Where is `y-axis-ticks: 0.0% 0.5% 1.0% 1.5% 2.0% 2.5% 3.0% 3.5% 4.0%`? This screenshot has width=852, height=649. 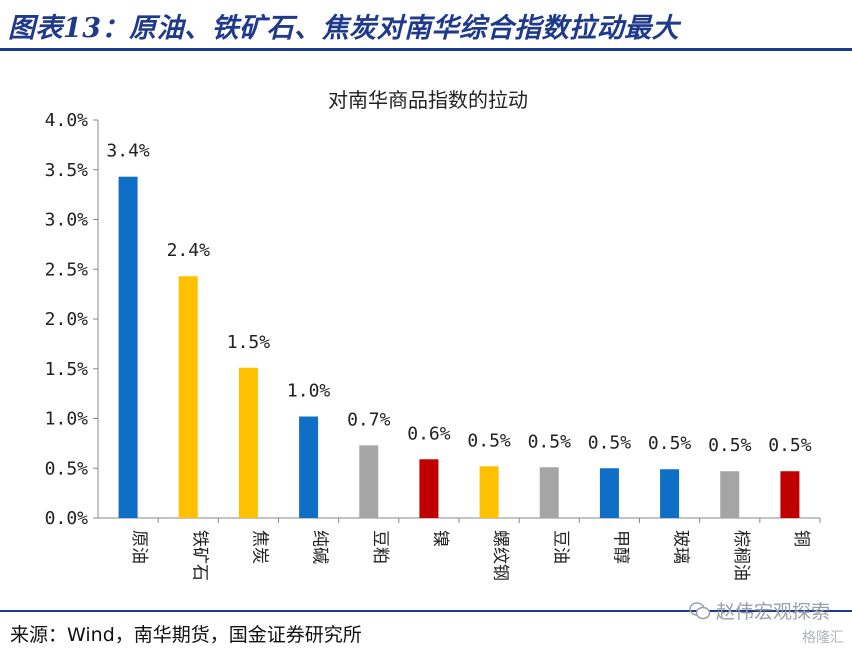
y-axis-ticks: 0.0% 0.5% 1.0% 1.5% 2.0% 2.5% 3.0% 3.5% 4.0% is located at coordinates (71, 319).